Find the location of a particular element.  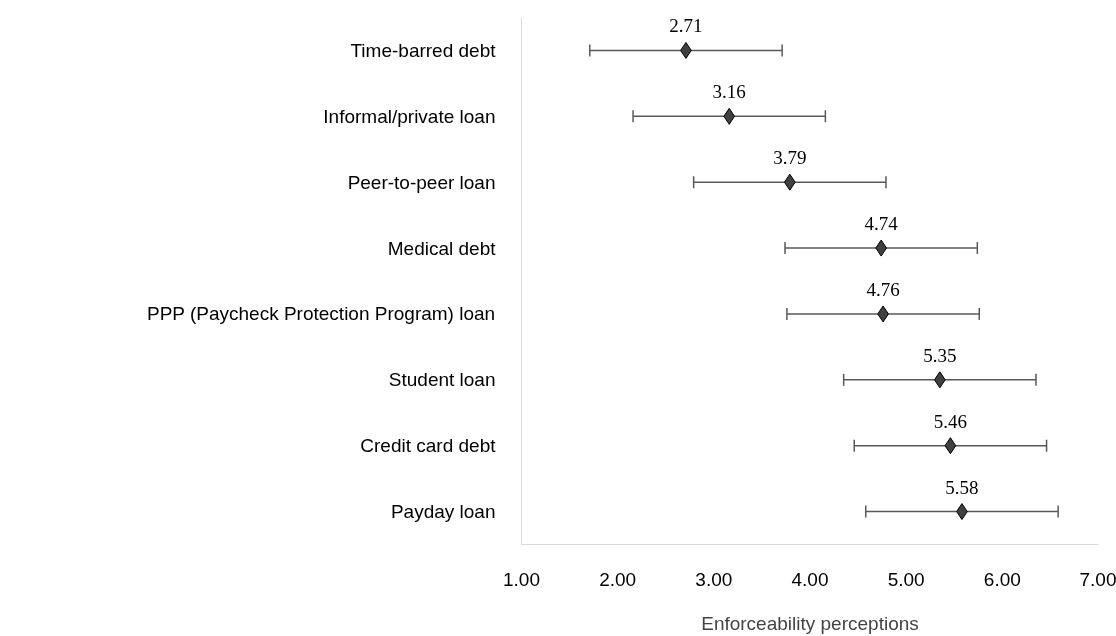

data-label: 5.58 is located at coordinates (962, 487).